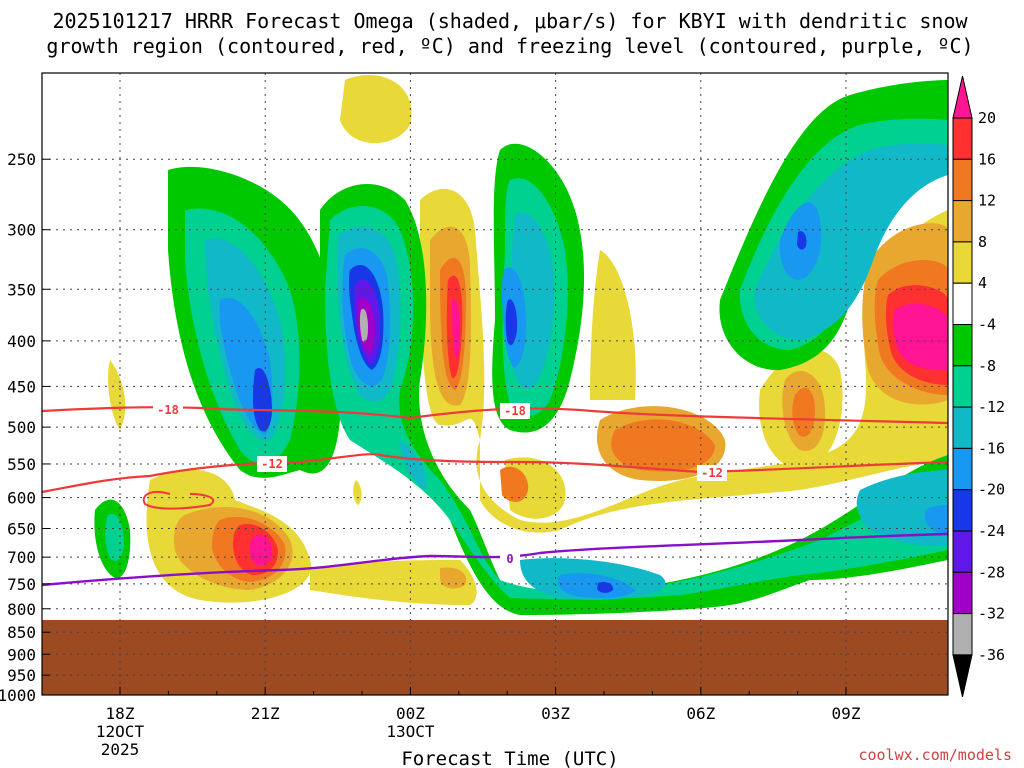  Describe the element at coordinates (21, 464) in the screenshot. I see `y-tick-label: 550` at that location.